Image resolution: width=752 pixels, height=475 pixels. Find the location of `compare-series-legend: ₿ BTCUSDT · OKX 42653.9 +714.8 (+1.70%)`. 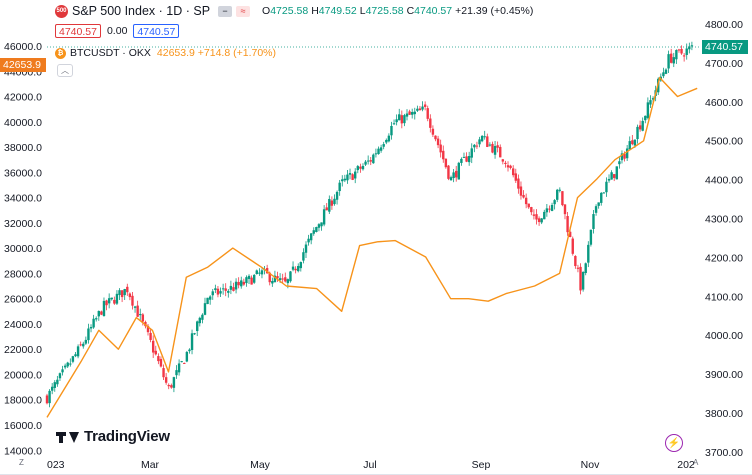

compare-series-legend: ₿ BTCUSDT · OKX 42653.9 +714.8 (+1.70%) is located at coordinates (165, 53).